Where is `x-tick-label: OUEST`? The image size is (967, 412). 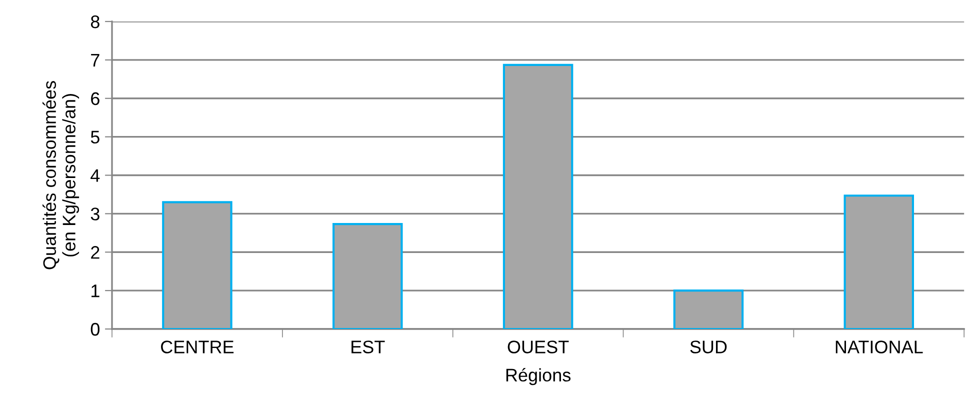 x-tick-label: OUEST is located at coordinates (538, 347).